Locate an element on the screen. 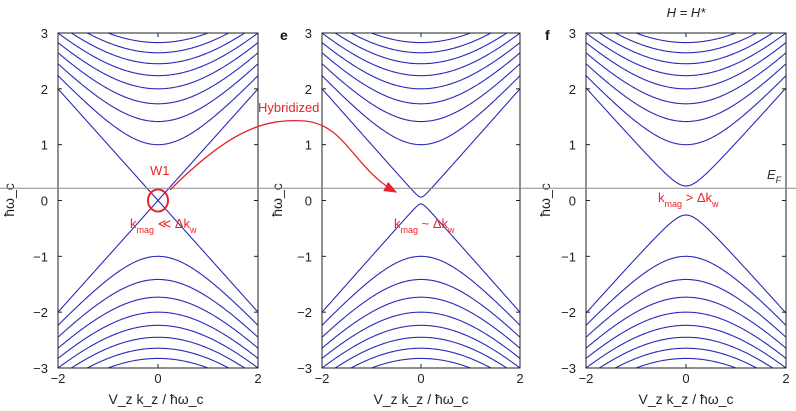 This screenshot has height=411, width=796. panel-label: e is located at coordinates (284, 35).